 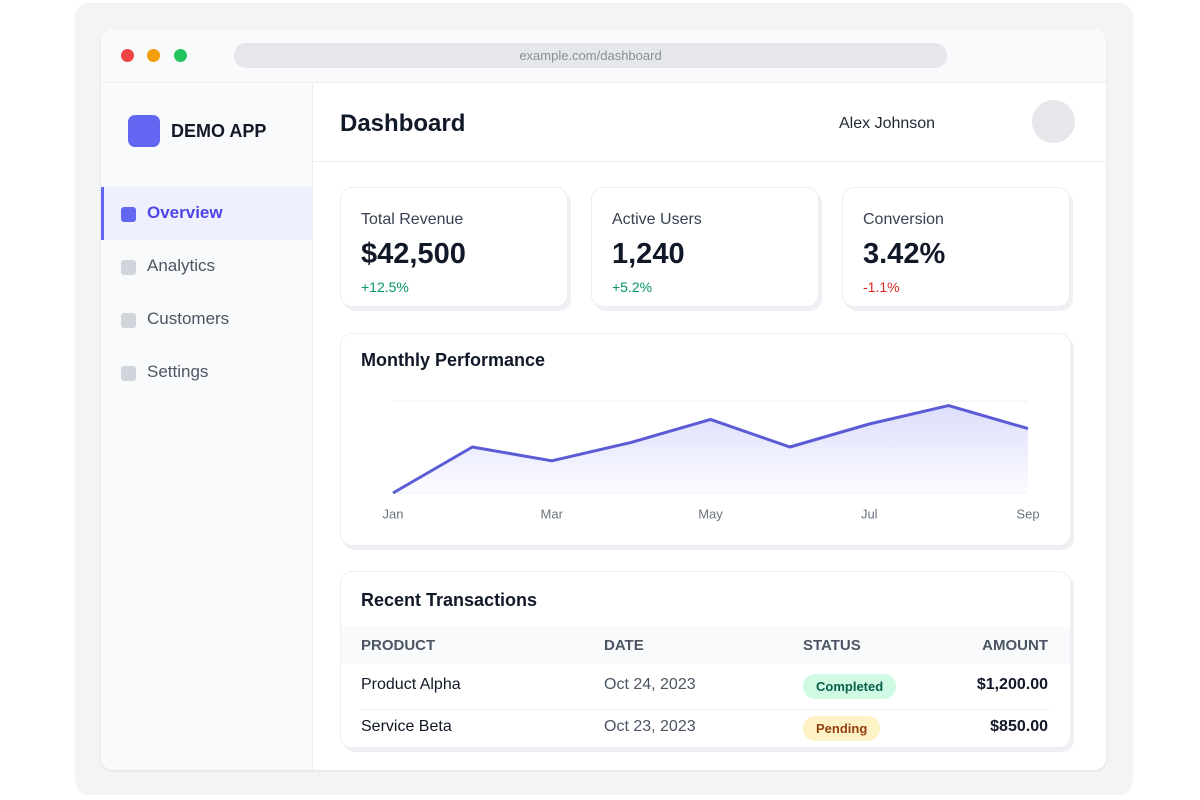 What do you see at coordinates (650, 684) in the screenshot?
I see `cell: Oct 24, 2023` at bounding box center [650, 684].